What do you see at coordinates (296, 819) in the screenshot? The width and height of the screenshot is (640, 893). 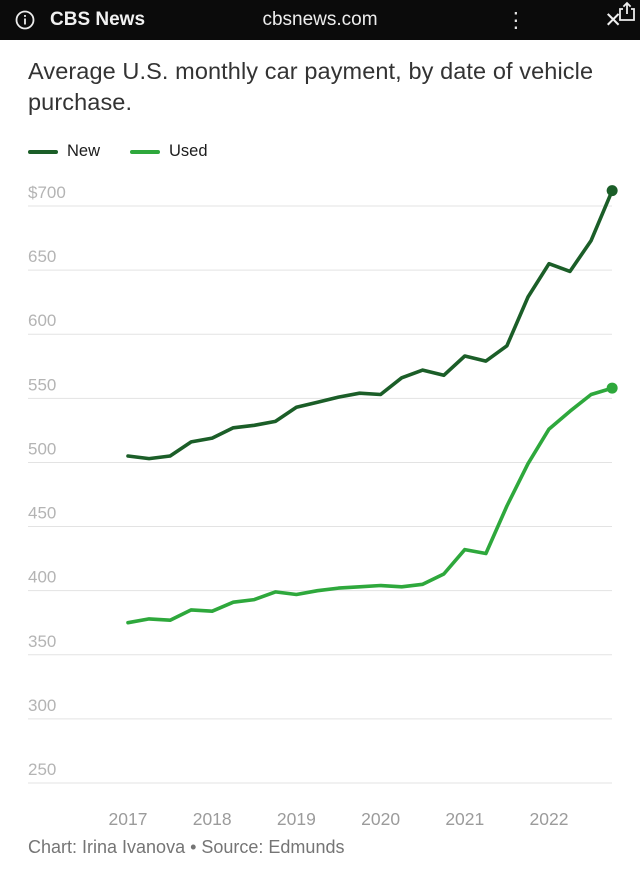 I see `x-tick-label: 2019` at bounding box center [296, 819].